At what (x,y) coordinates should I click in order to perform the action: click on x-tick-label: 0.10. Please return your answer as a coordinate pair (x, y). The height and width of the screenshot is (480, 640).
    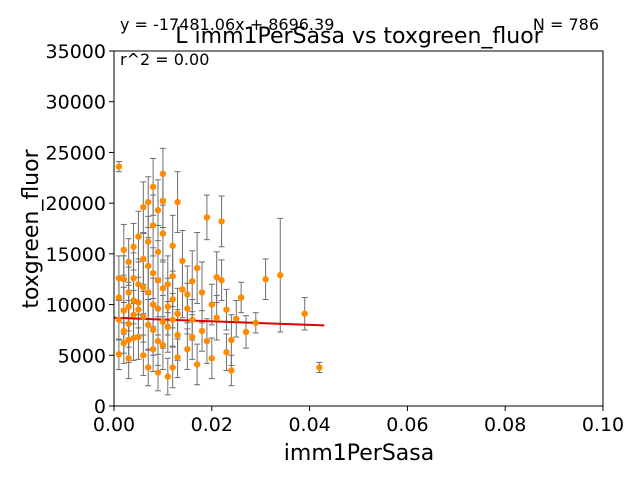
    Looking at the image, I should click on (603, 425).